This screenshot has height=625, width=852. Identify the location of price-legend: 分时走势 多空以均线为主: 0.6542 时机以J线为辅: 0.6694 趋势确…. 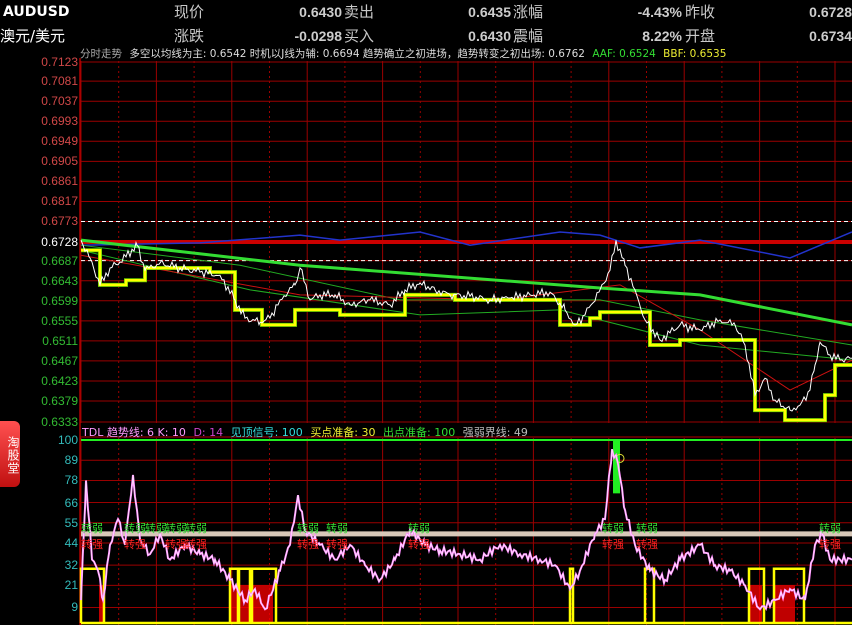
(405, 53).